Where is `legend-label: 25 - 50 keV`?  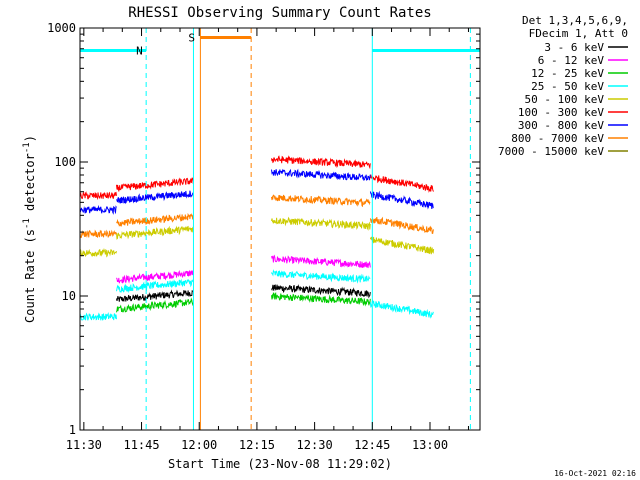 legend-label: 25 - 50 keV is located at coordinates (567, 86).